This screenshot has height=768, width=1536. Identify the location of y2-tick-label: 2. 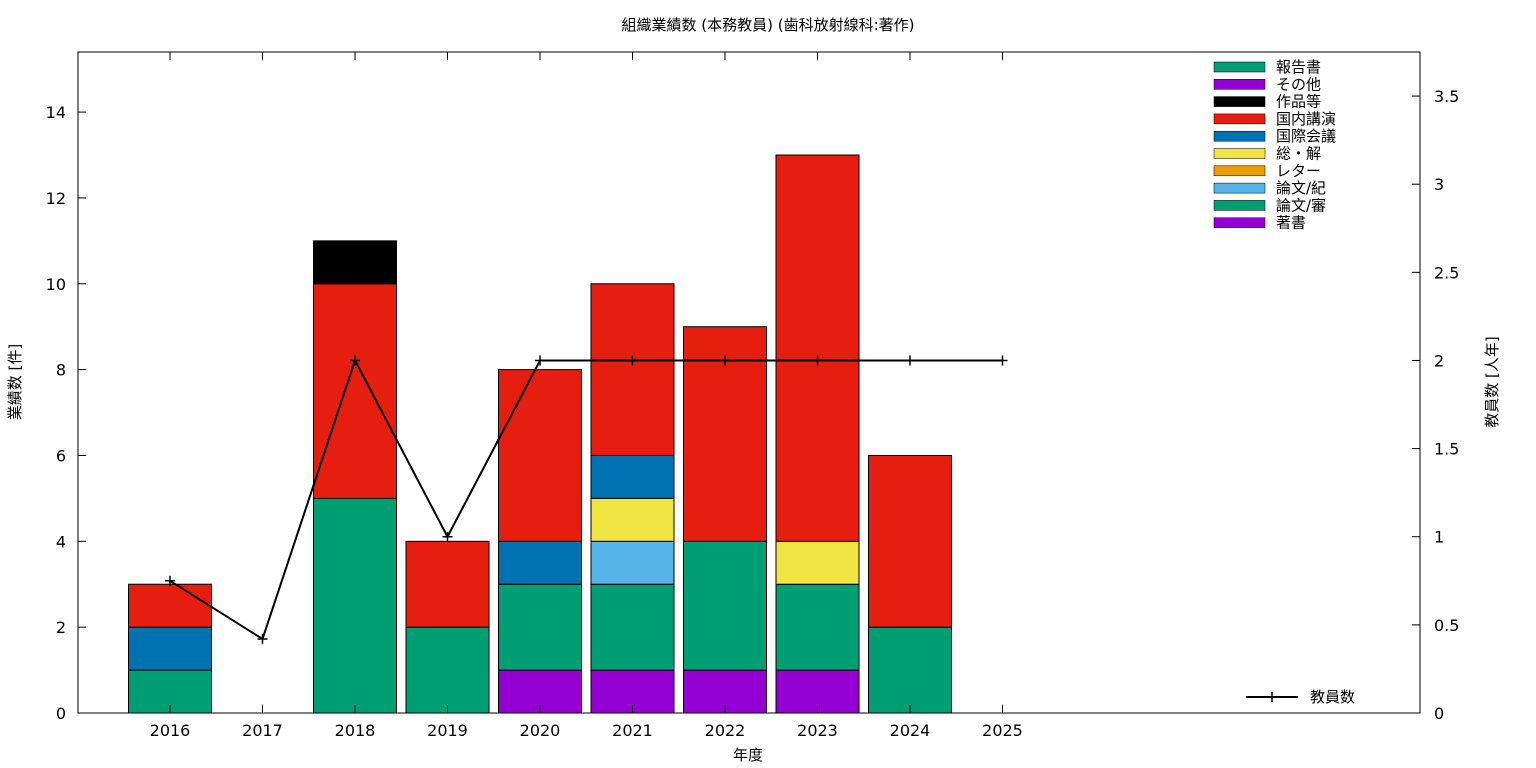
(1439, 360).